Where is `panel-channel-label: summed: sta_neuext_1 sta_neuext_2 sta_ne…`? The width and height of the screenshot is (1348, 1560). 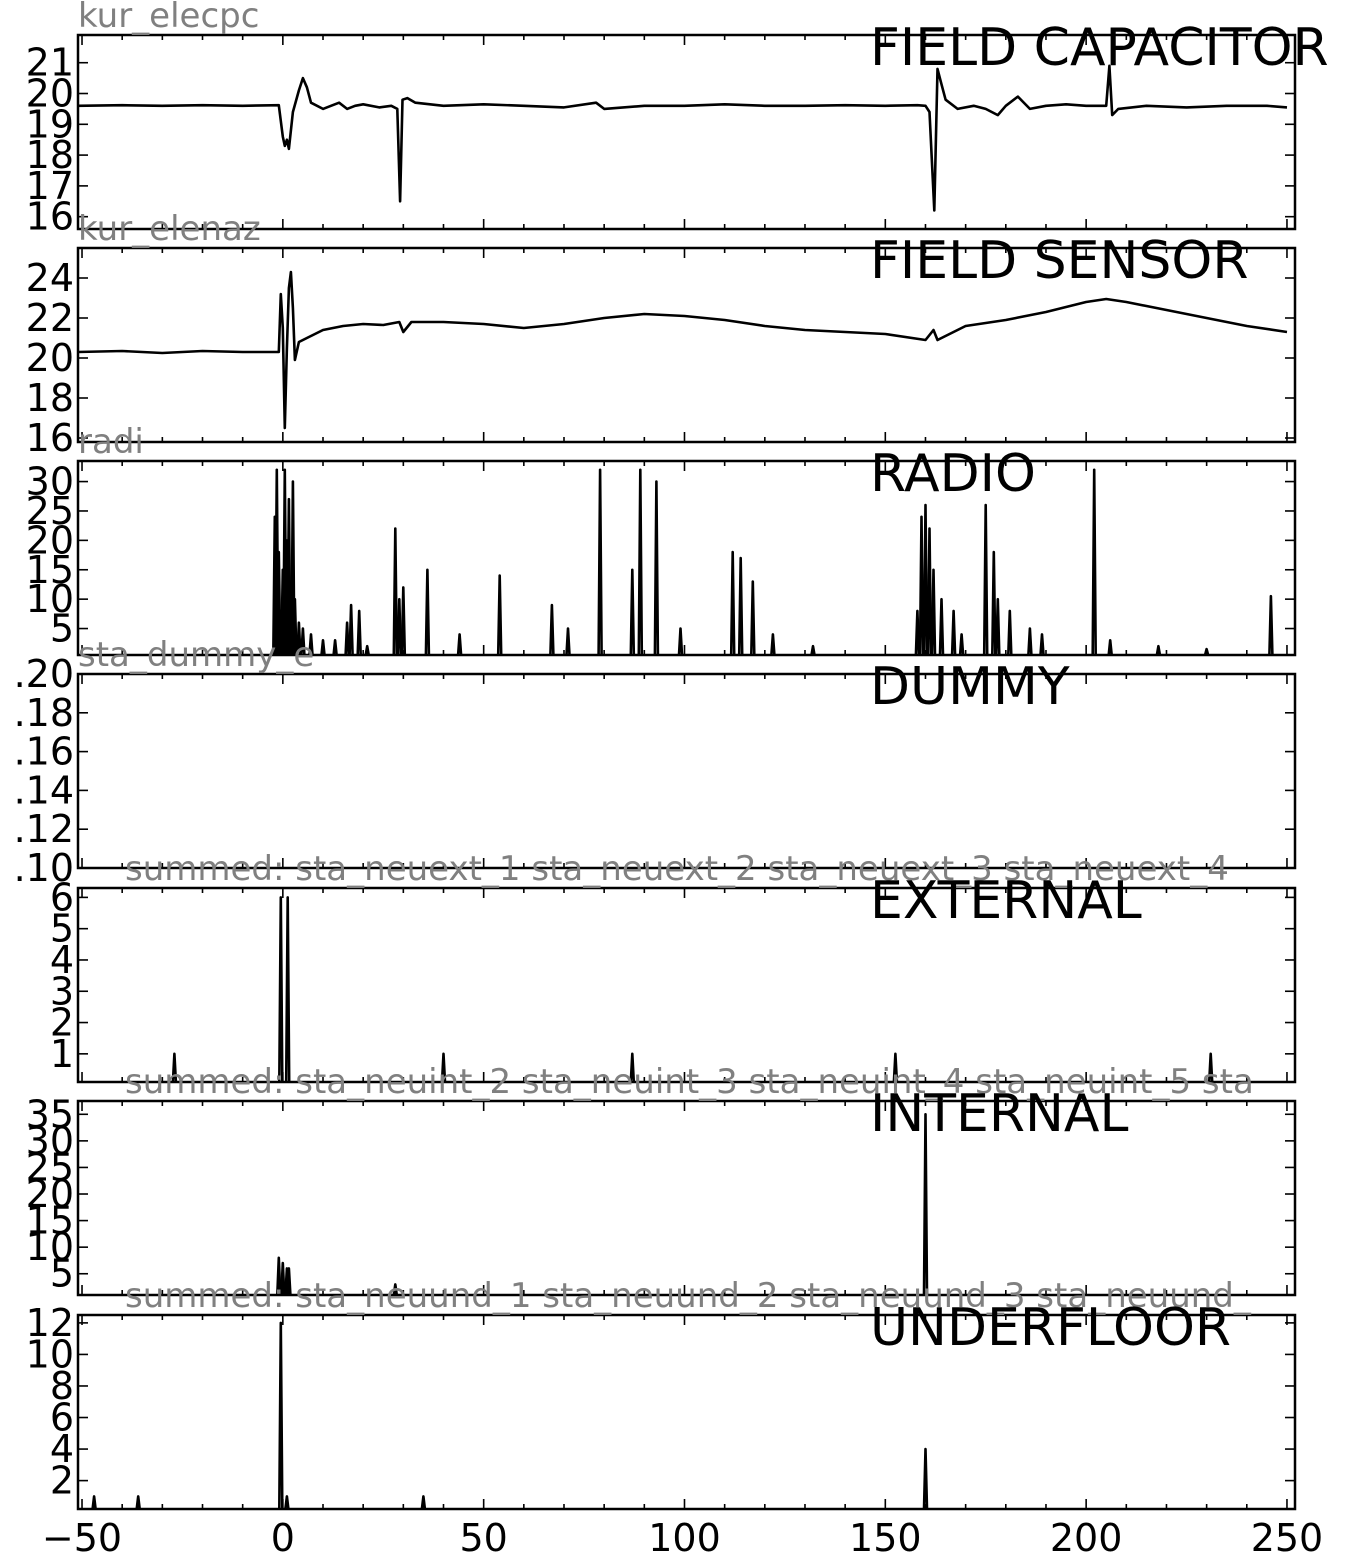
panel-channel-label: summed: sta_neuext_1 sta_neuext_2 sta_ne… is located at coordinates (677, 869).